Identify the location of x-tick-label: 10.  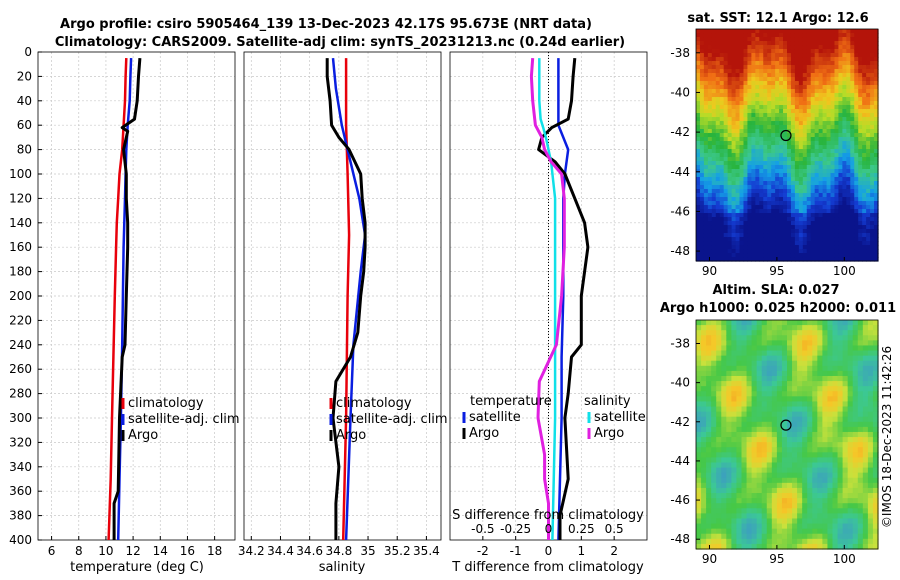
(105, 551).